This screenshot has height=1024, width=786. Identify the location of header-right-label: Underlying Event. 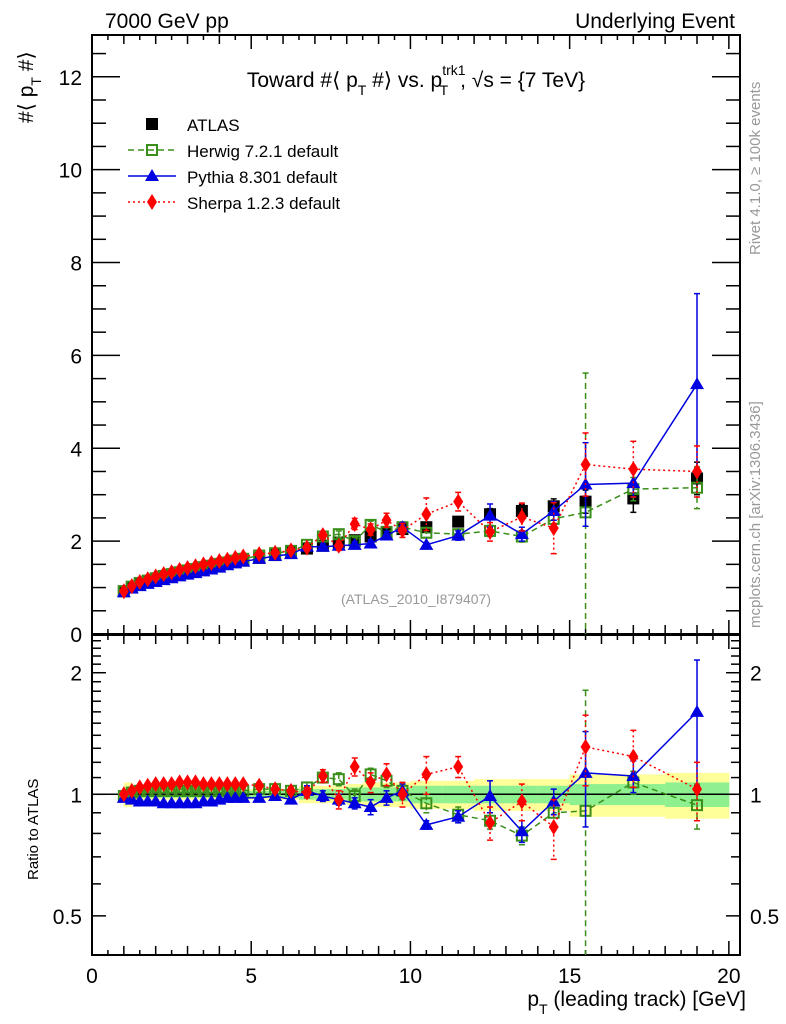
(655, 21).